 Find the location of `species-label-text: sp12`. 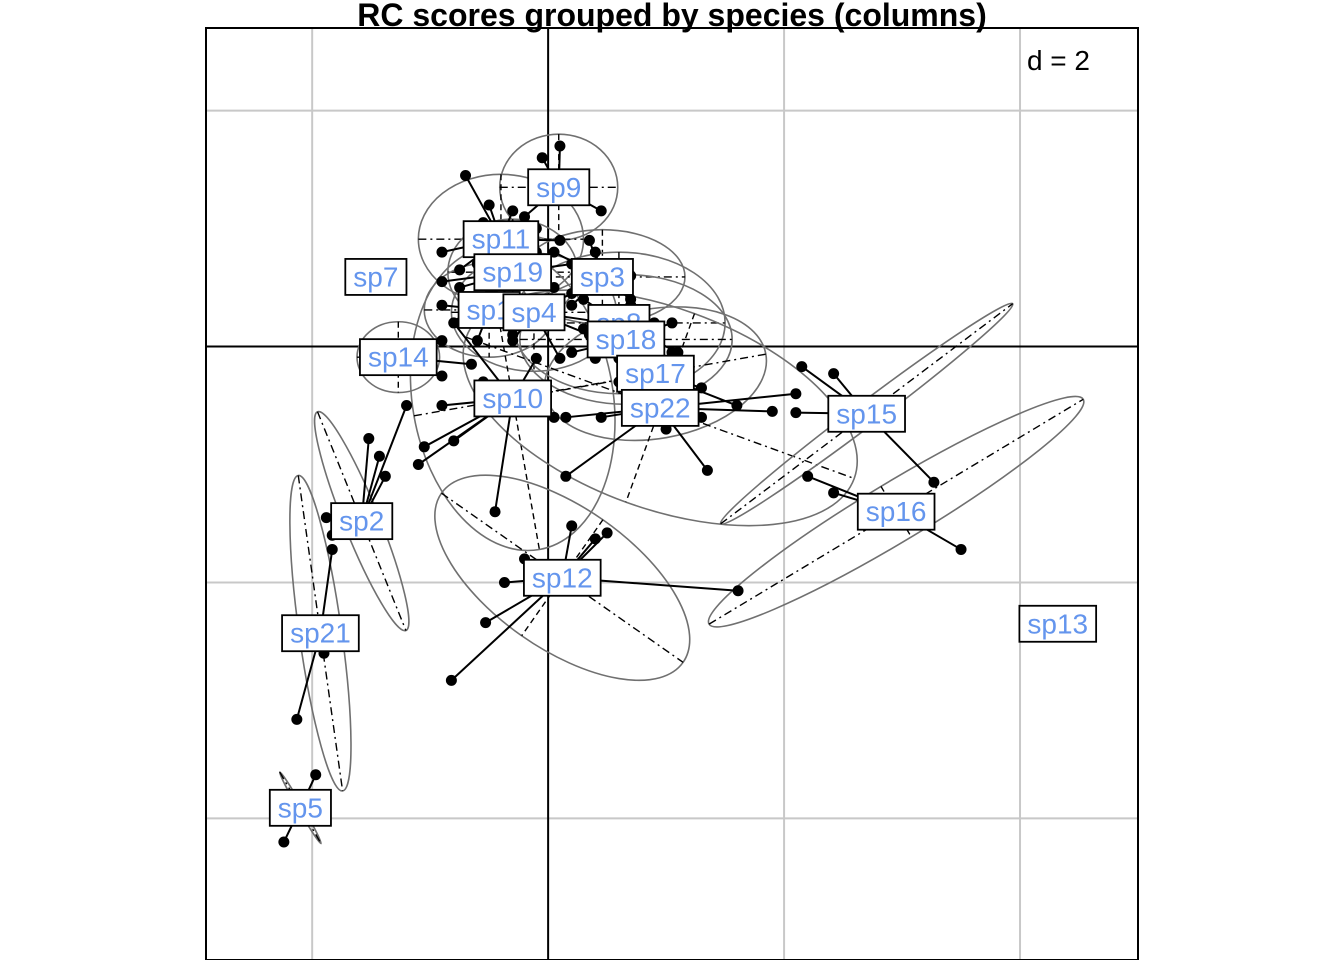

species-label-text: sp12 is located at coordinates (562, 577).